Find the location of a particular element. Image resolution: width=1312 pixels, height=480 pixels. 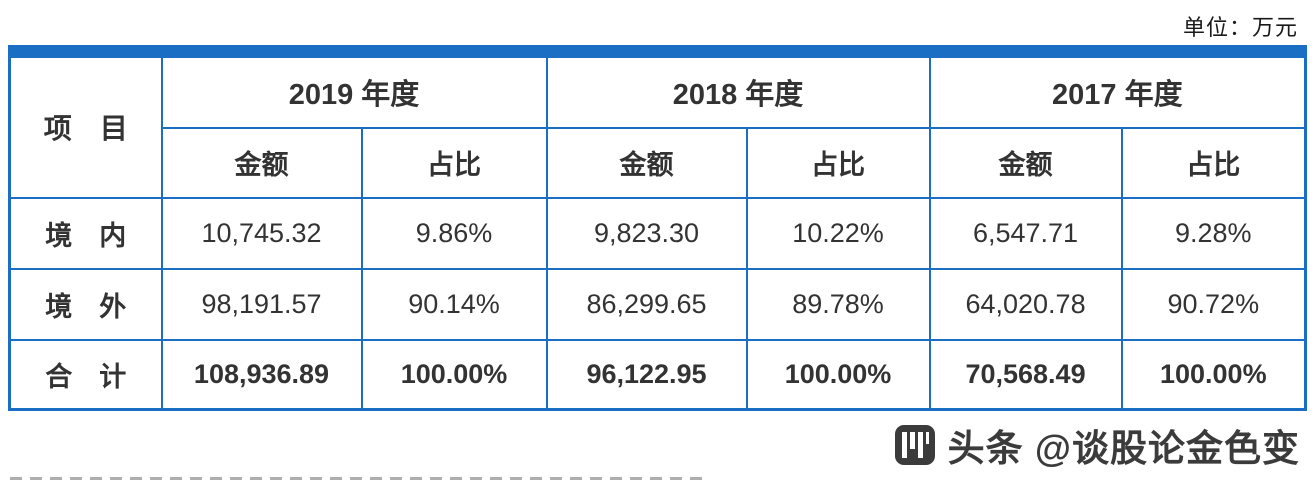

col-header-amount-2017: 金额 is located at coordinates (1025, 162).